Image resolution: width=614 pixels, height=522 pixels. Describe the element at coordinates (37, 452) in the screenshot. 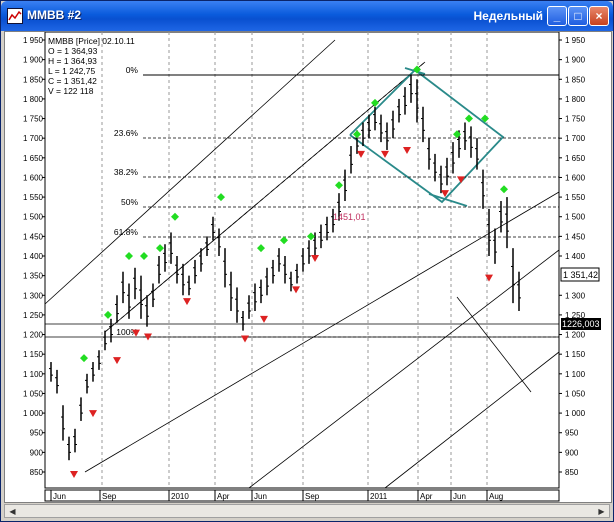

I see `left-price-label: 900` at that location.